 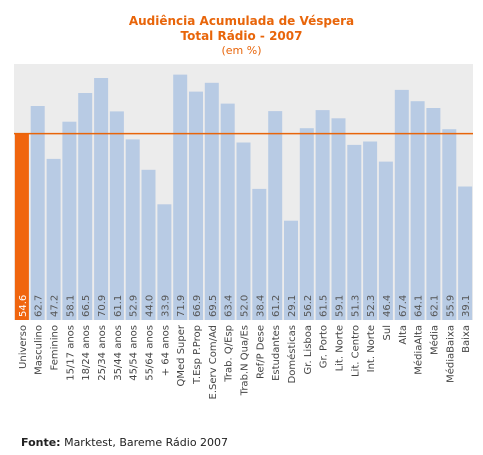 What do you see at coordinates (86, 306) in the screenshot?
I see `value-label-4: 66.5` at bounding box center [86, 306].